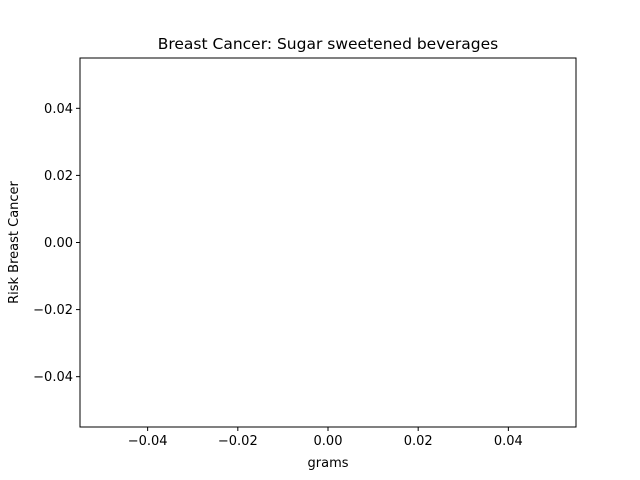 This screenshot has height=480, width=640. Describe the element at coordinates (508, 441) in the screenshot. I see `x-tick-label: 0.04` at that location.